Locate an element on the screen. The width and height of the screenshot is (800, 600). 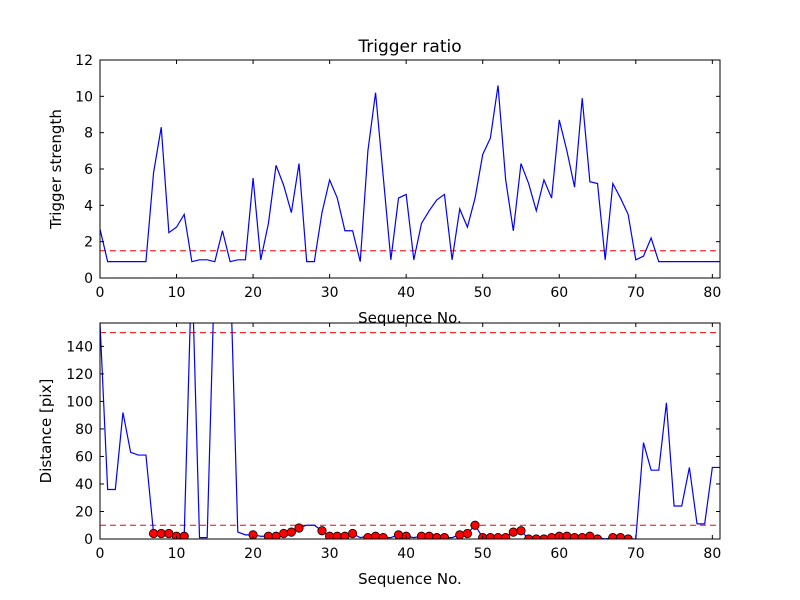
bottom-x-axis-label: Sequence No. is located at coordinates (410, 579).